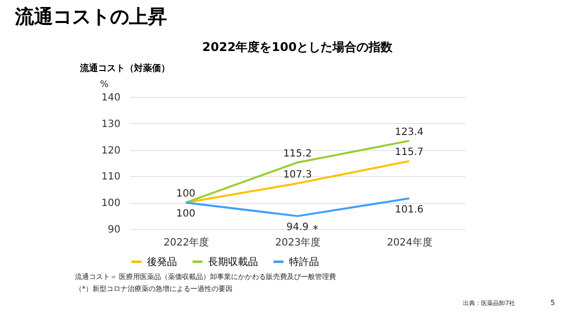 The image size is (569, 320). I want to click on data-label: 94.9, so click(297, 228).